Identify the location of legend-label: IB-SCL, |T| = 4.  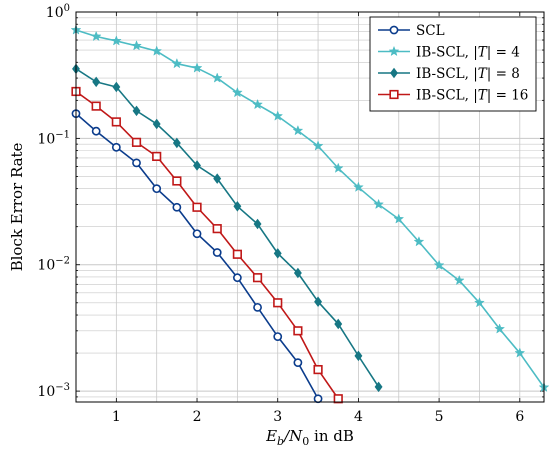
(468, 53).